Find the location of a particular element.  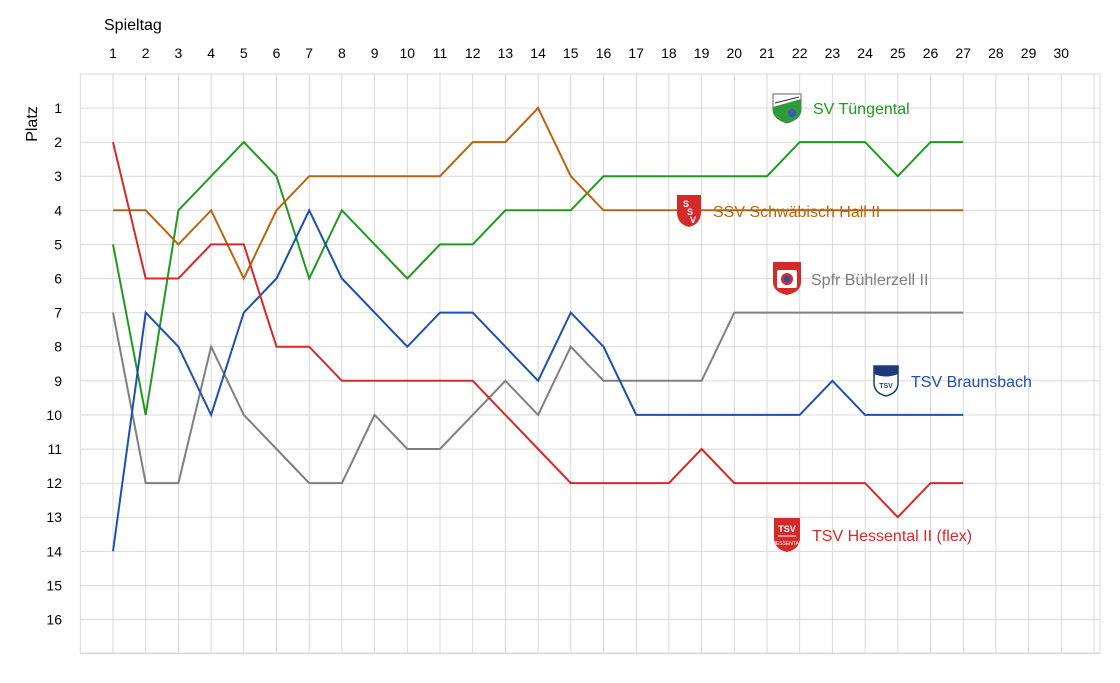

x-tick-label: 19 is located at coordinates (702, 53).